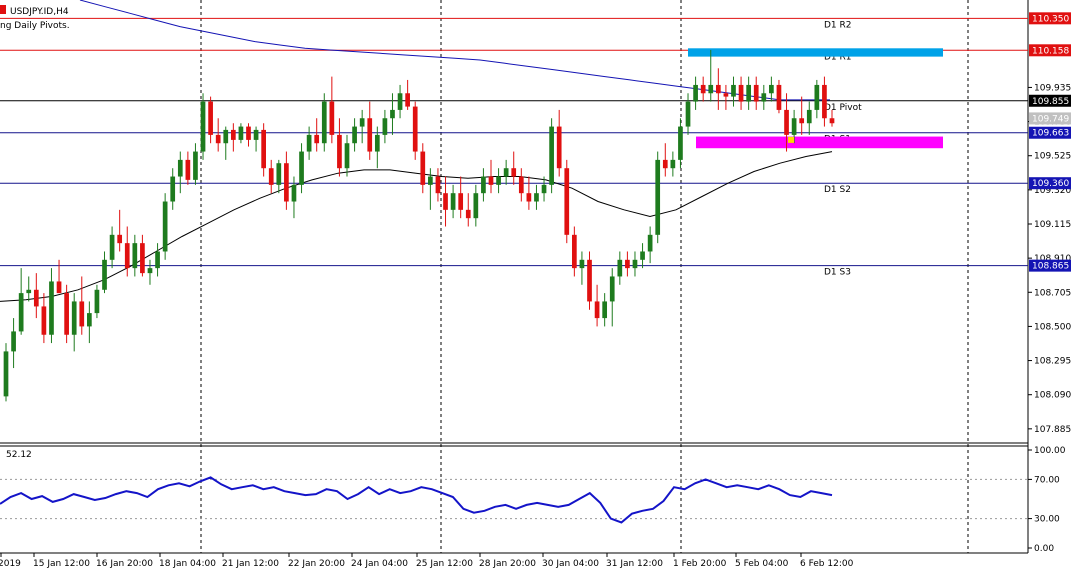 This screenshot has width=1077, height=573. What do you see at coordinates (837, 273) in the screenshot?
I see `pivot-level-label: D1 S3` at bounding box center [837, 273].